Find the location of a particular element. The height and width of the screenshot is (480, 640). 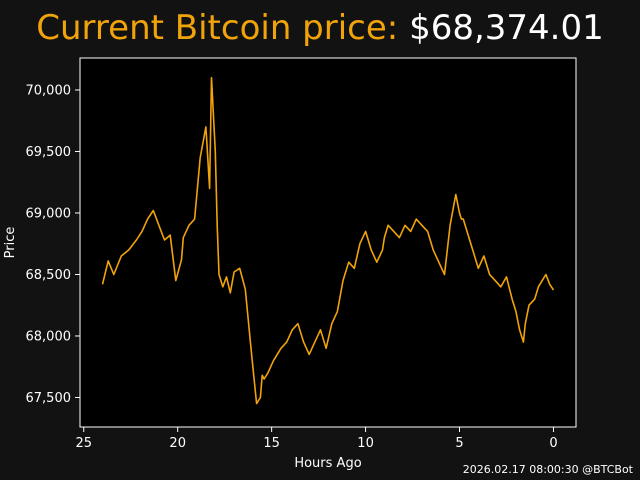

y-tick-label: 68,000 is located at coordinates (49, 336).